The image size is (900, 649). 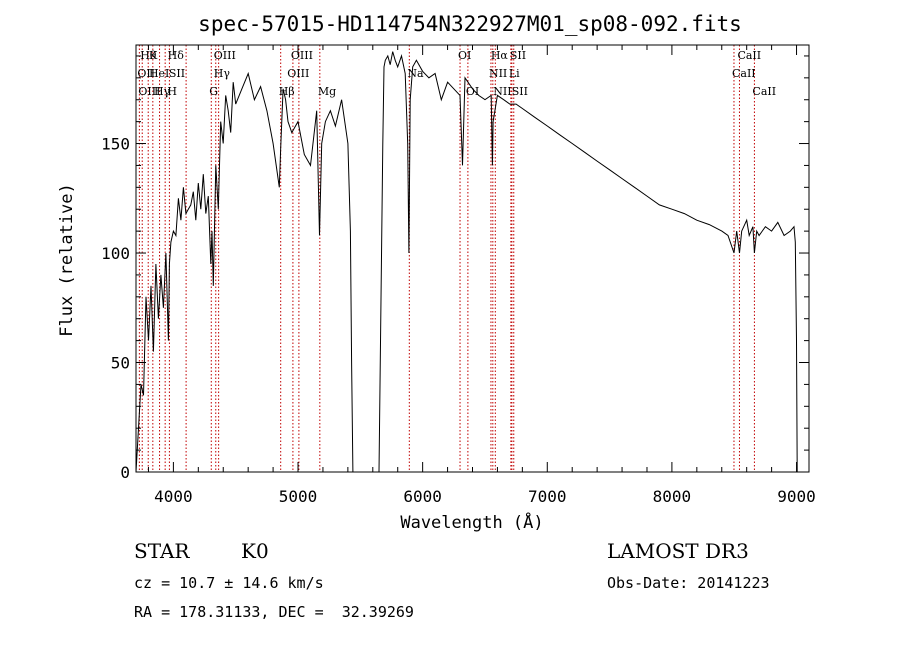 What do you see at coordinates (153, 55) in the screenshot?
I see `line-label-3: K` at bounding box center [153, 55].